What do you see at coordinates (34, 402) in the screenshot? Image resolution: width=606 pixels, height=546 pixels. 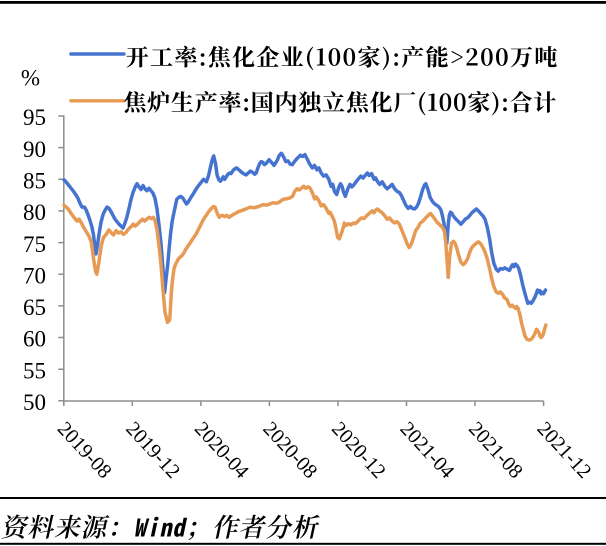 I see `svg-text: 50` at bounding box center [34, 402].